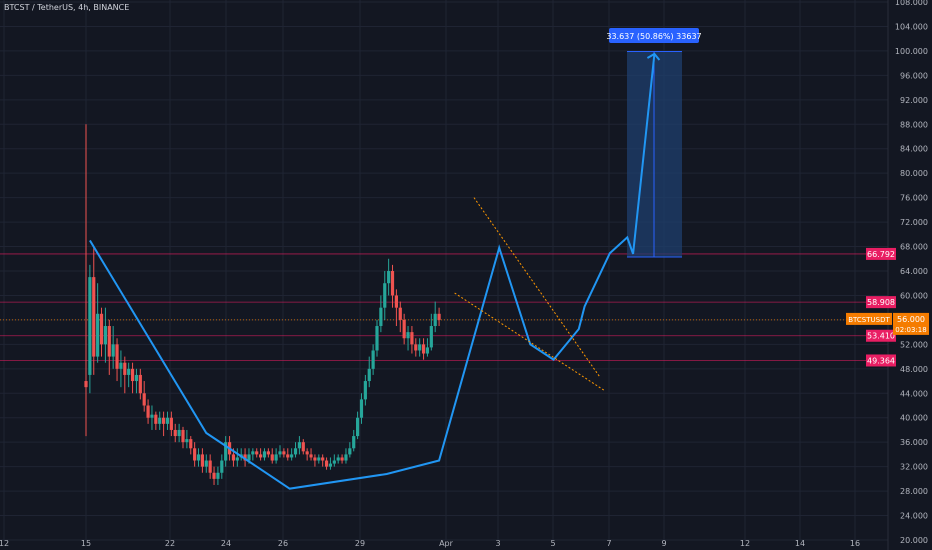  Describe the element at coordinates (226, 543) in the screenshot. I see `x-tick-label: 24` at that location.